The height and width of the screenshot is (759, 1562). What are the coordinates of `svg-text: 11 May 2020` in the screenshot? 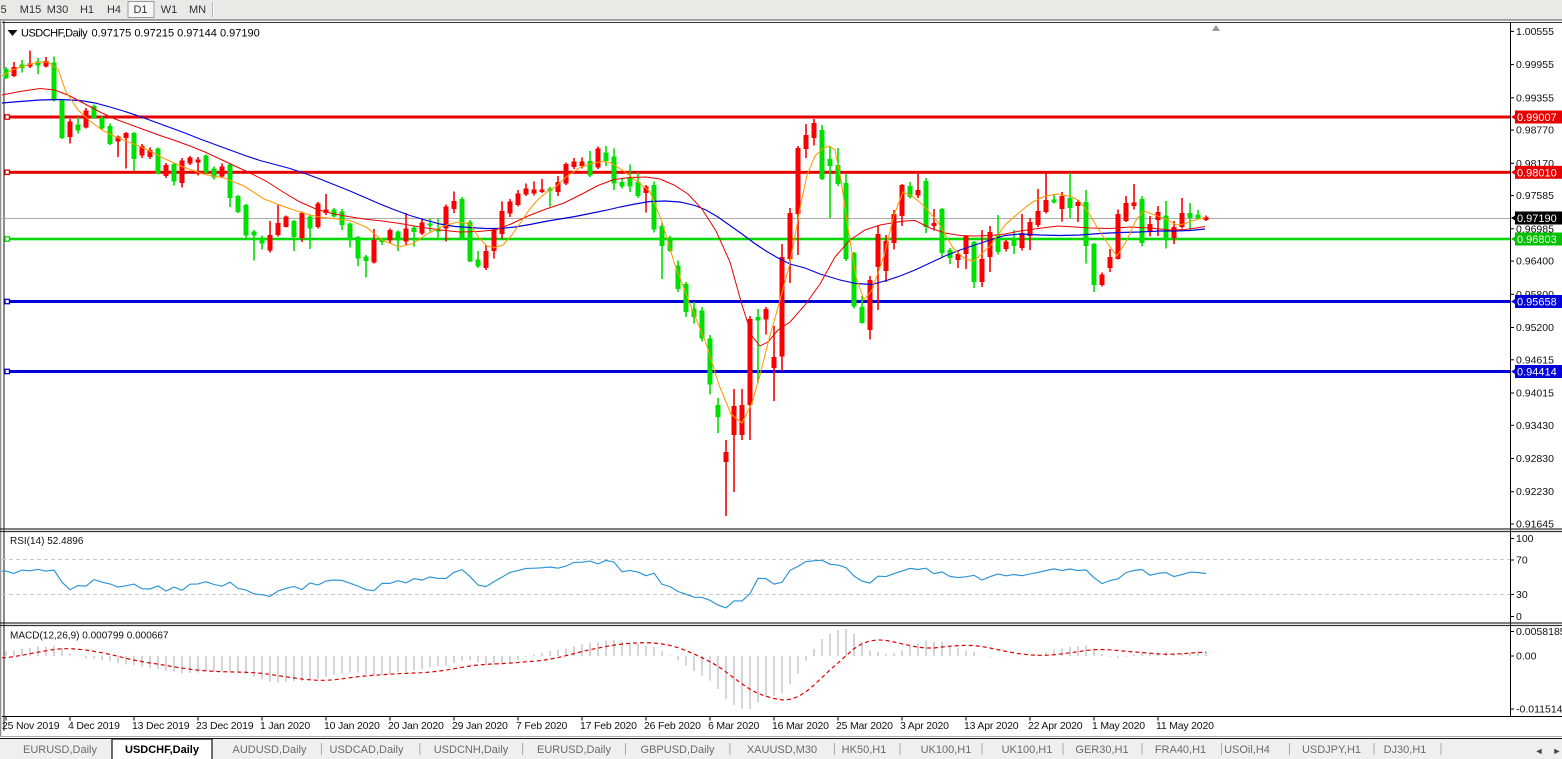 It's located at (1185, 726).